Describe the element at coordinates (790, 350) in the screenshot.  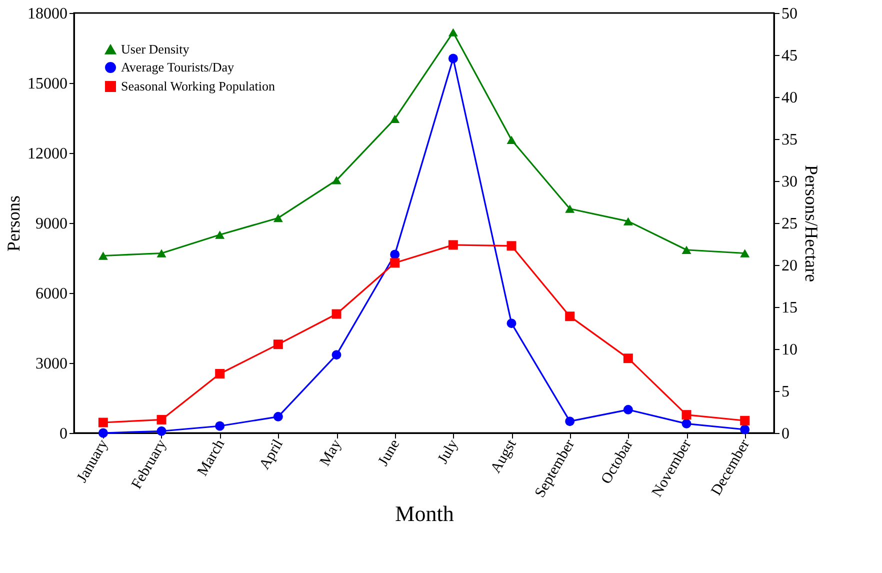
I see `y2-tick-label: 10` at that location.